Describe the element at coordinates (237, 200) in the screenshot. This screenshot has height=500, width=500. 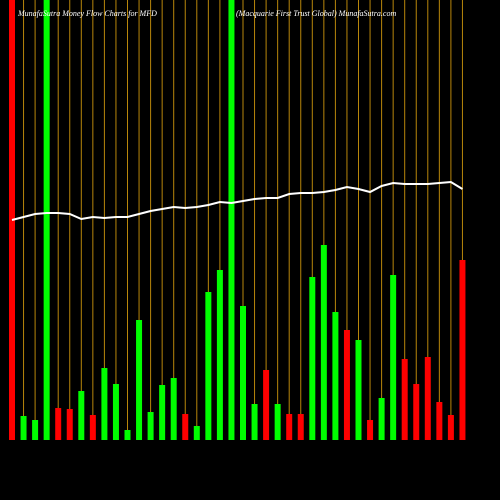
I see `price-line` at that location.